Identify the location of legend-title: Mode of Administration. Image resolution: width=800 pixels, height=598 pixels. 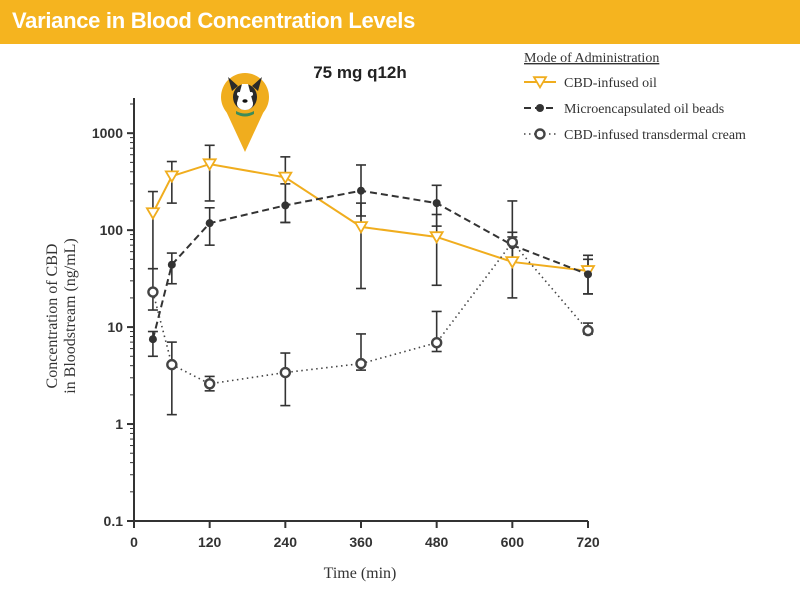
(591, 58).